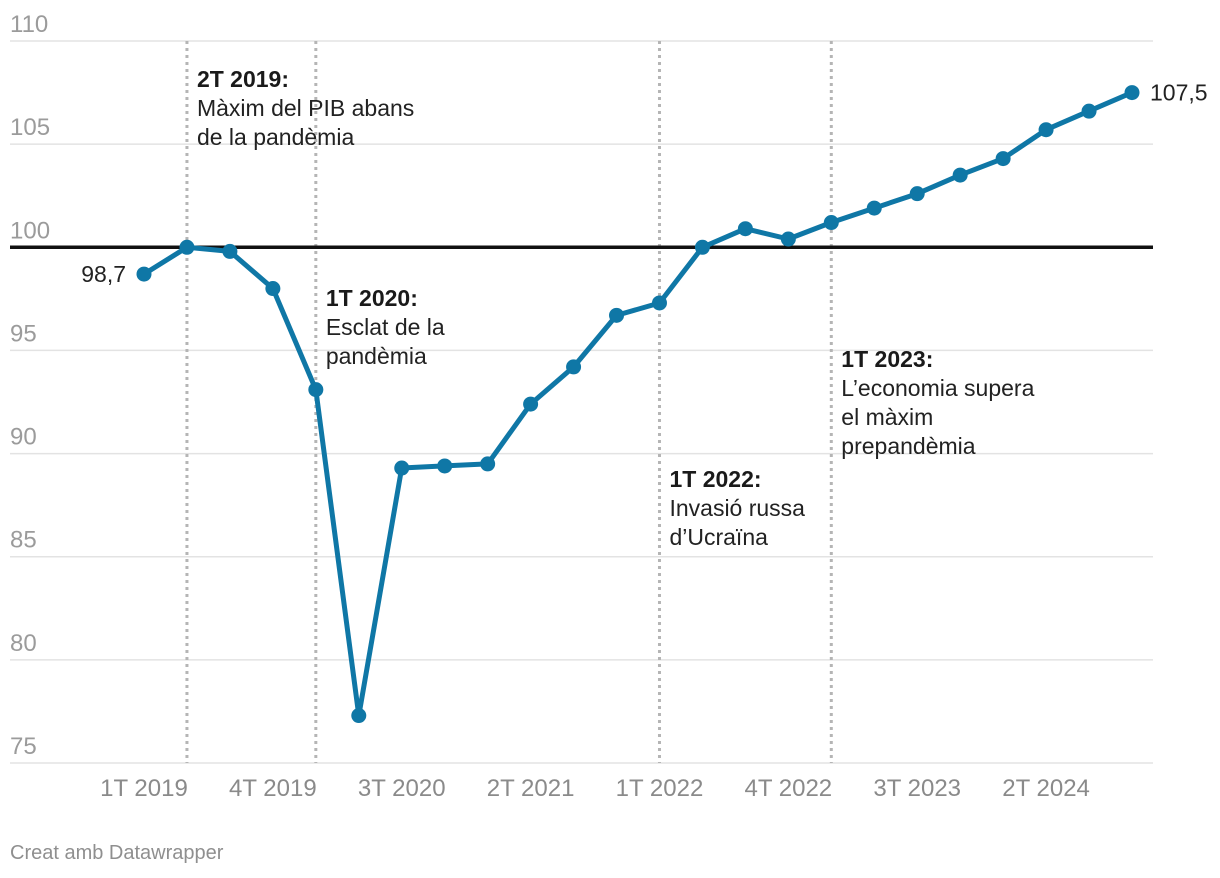 The width and height of the screenshot is (1220, 878). I want to click on annotation-text: Màxim del PIB abans, so click(305, 108).